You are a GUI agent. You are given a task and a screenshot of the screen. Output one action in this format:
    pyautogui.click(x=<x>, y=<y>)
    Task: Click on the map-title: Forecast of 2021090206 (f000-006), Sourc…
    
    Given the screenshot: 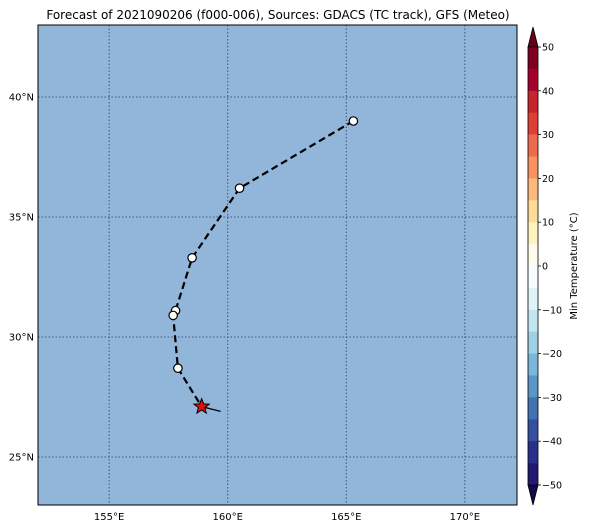 What is the action you would take?
    pyautogui.click(x=277, y=15)
    